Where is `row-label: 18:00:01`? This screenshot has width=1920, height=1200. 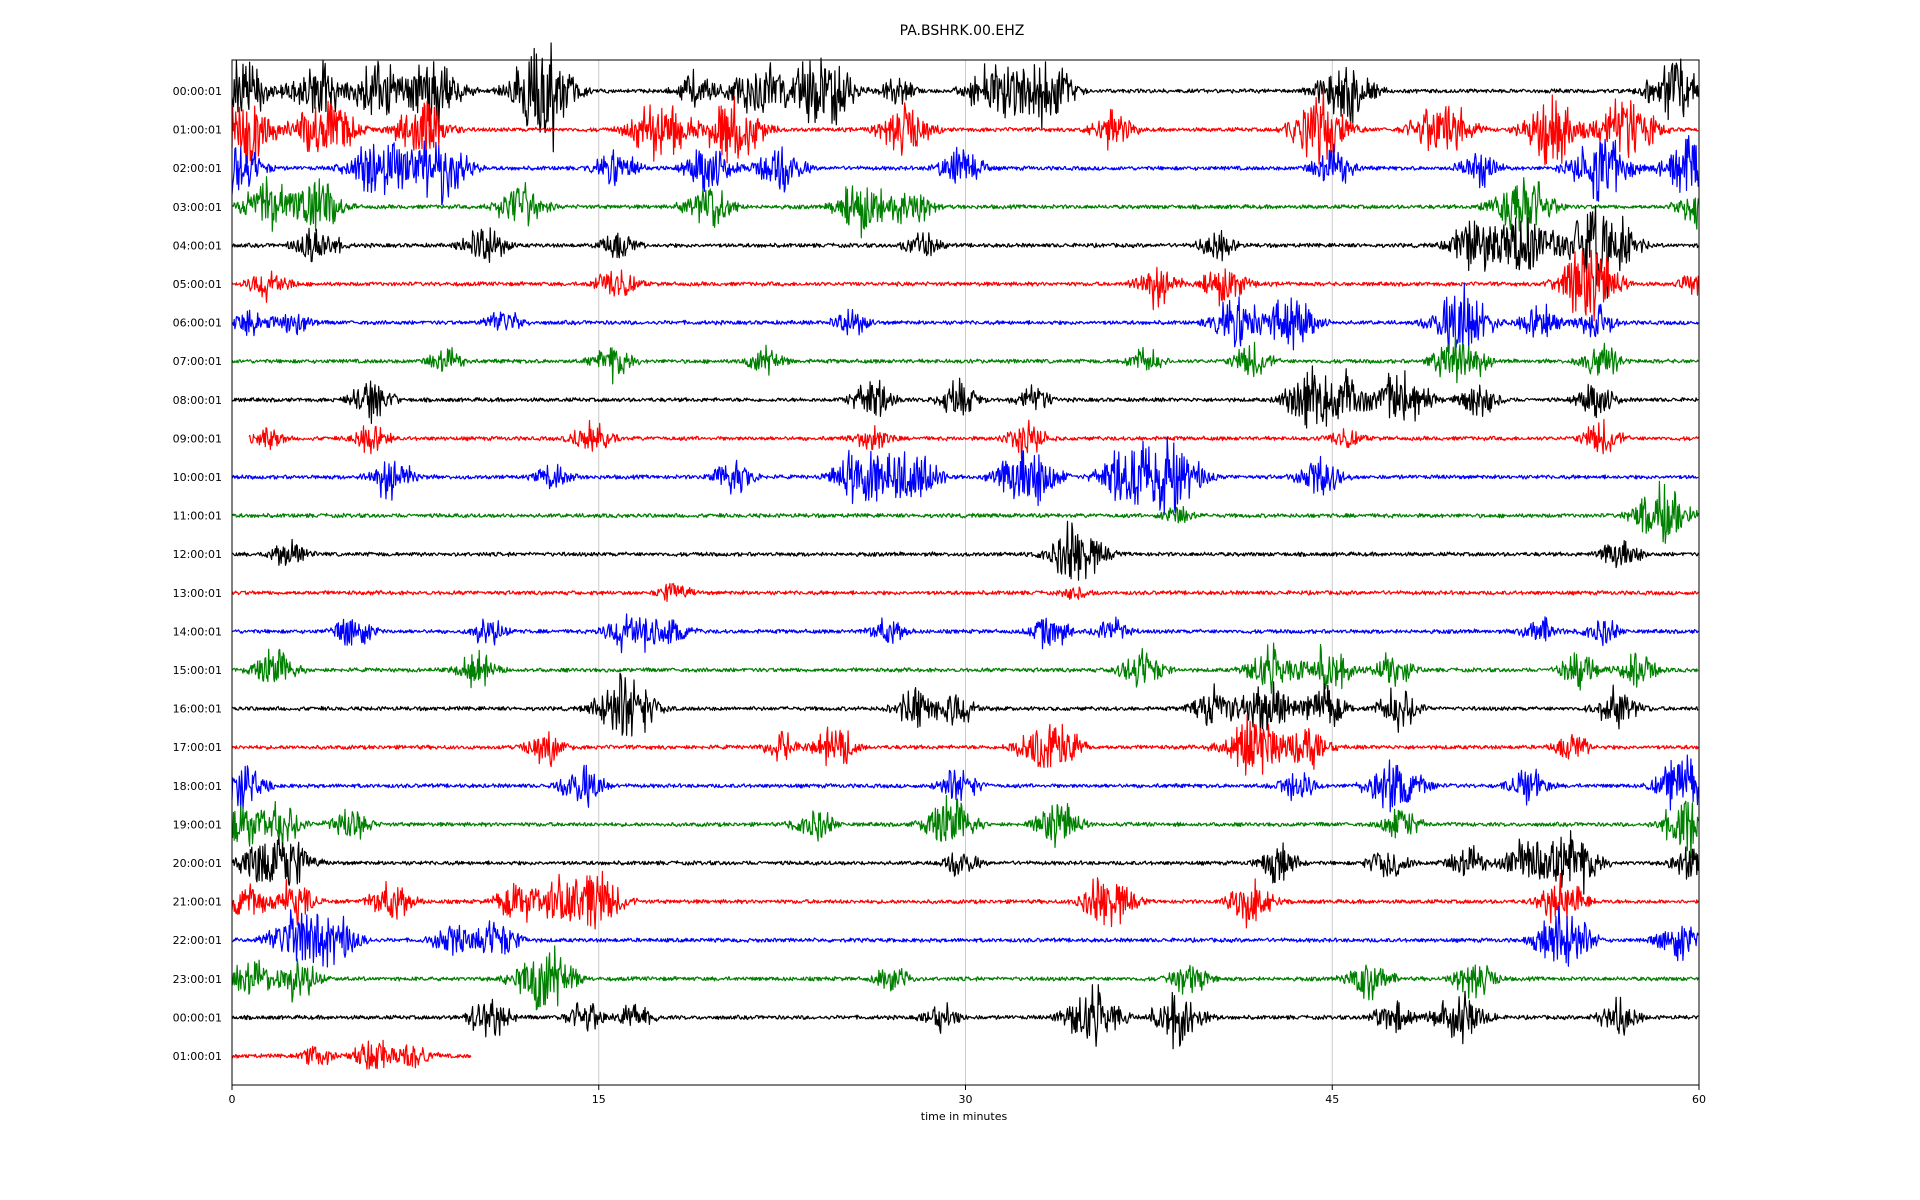
row-label: 18:00:01 is located at coordinates (197, 786).